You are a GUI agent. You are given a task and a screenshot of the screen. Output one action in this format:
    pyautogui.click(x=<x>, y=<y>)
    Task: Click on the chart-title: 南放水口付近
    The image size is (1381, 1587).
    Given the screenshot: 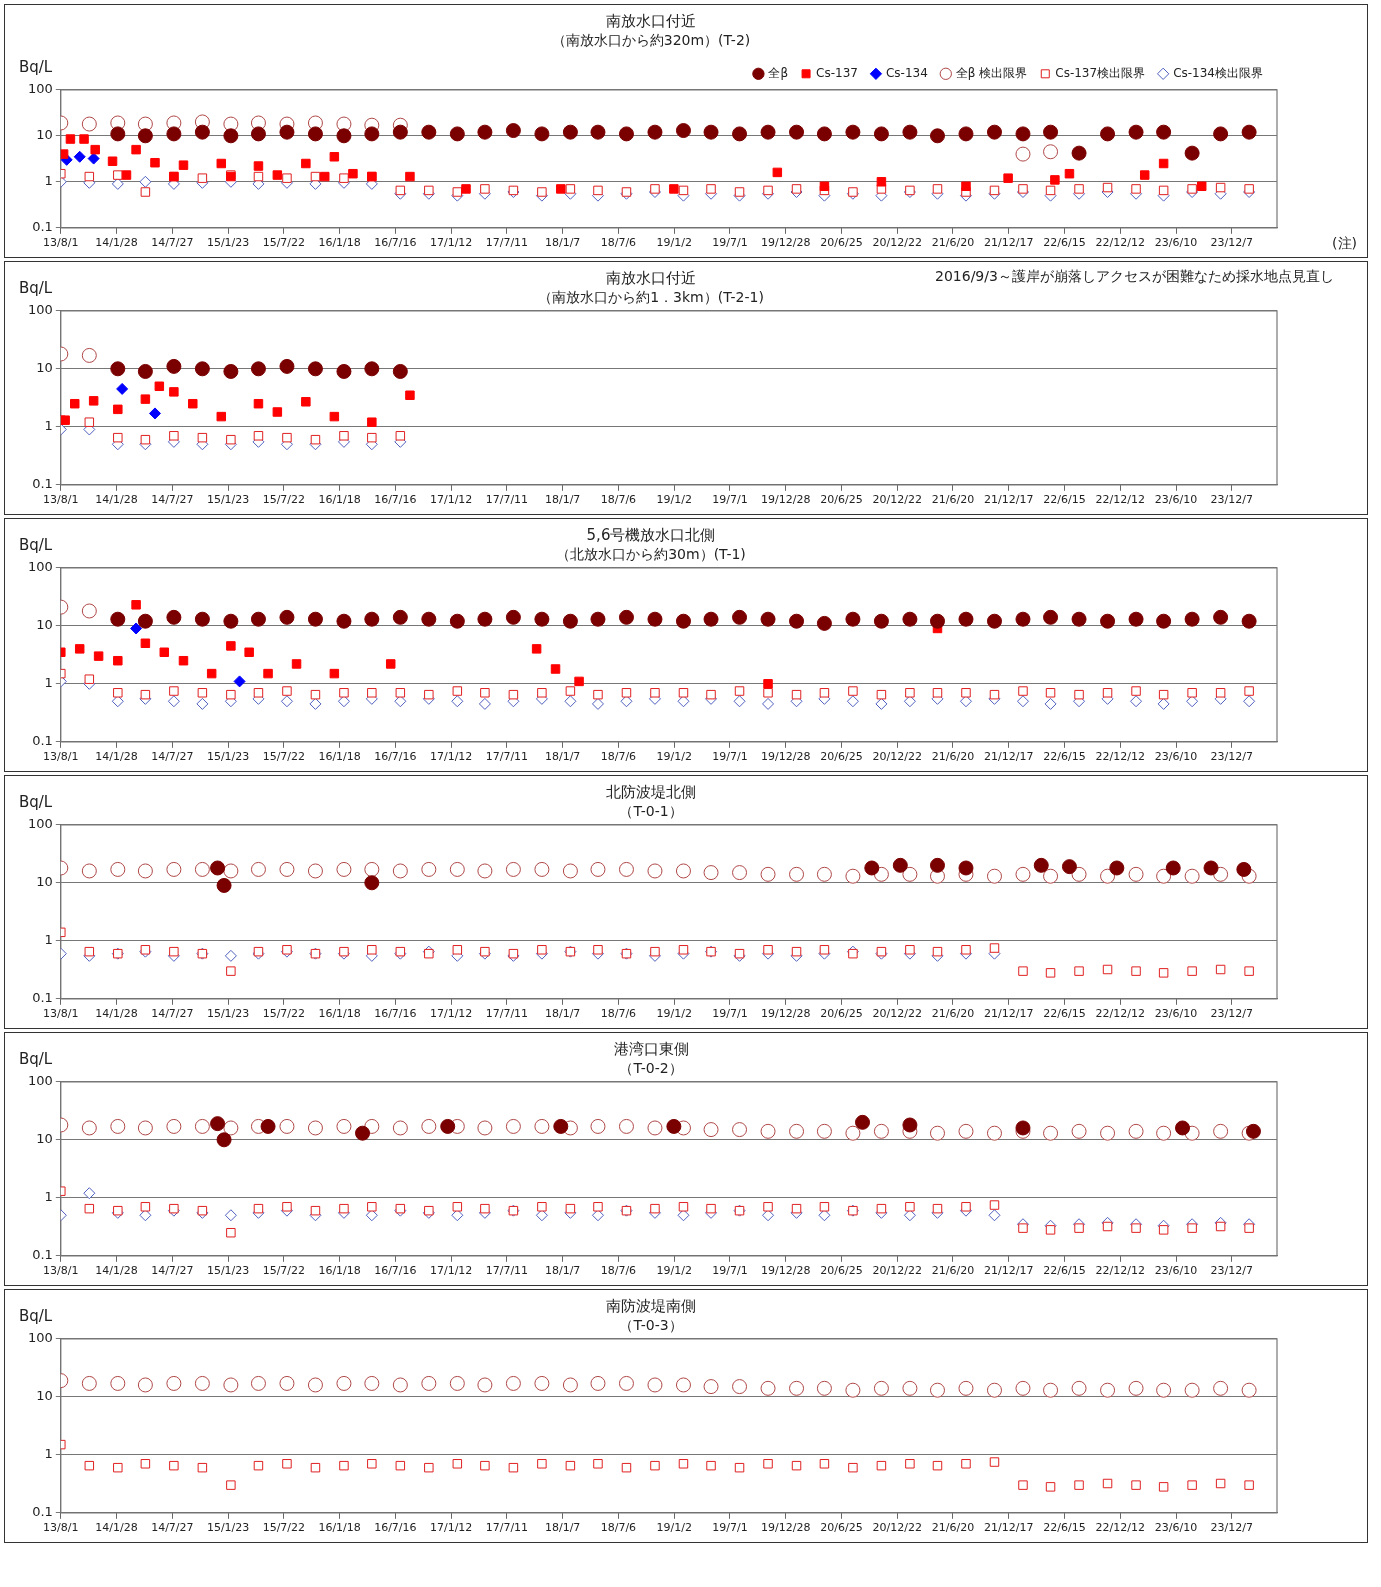 What is the action you would take?
    pyautogui.click(x=651, y=277)
    